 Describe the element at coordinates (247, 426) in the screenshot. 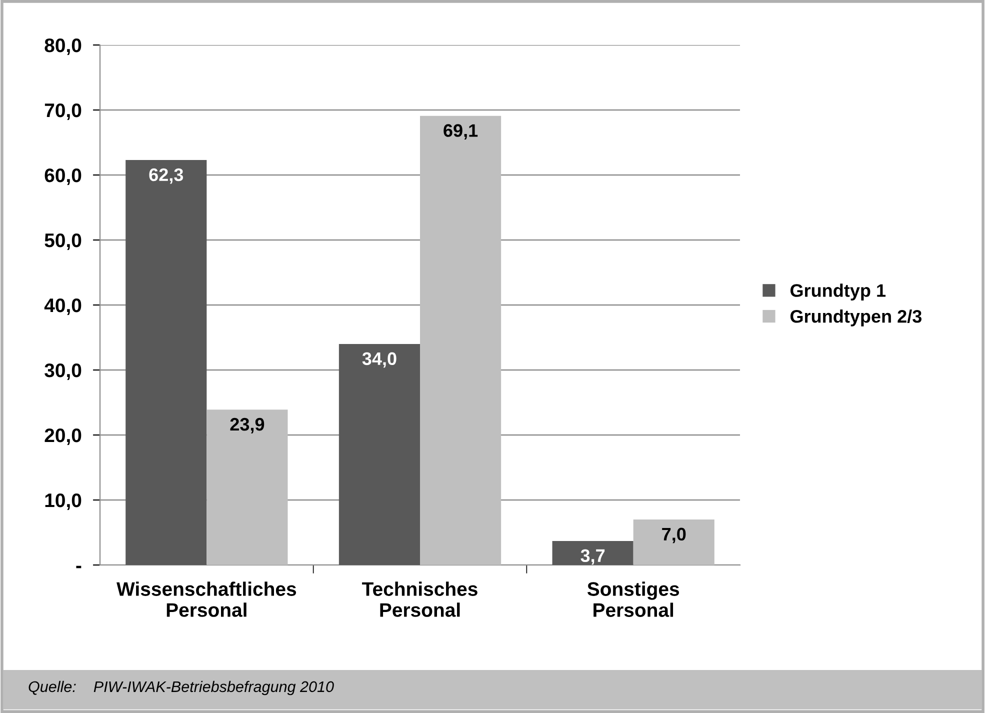

I see `data-label: 23,9` at that location.